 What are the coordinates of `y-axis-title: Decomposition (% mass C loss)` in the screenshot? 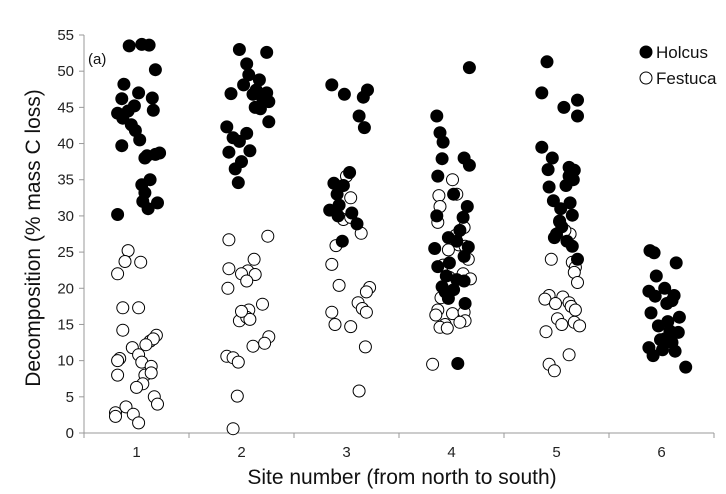 It's located at (33, 238).